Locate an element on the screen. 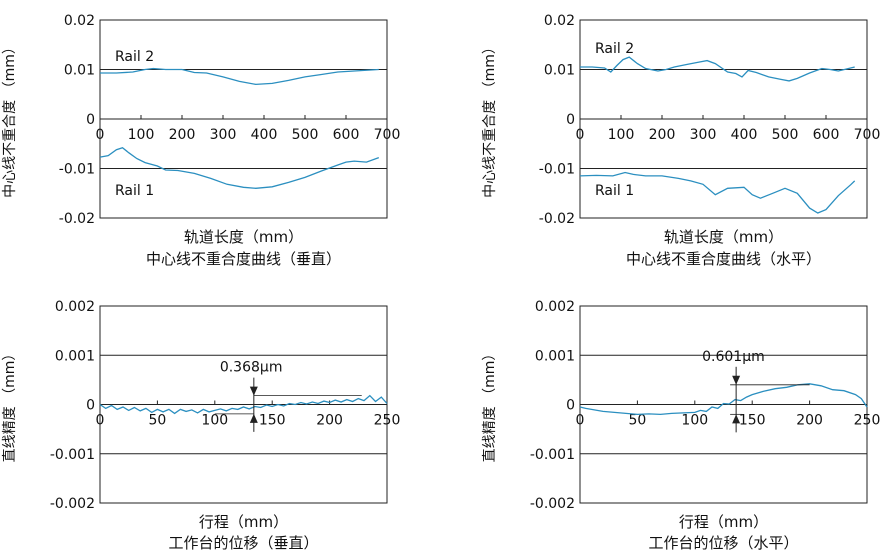 Image resolution: width=883 pixels, height=554 pixels. measurement-label: 0.601μm is located at coordinates (733, 357).